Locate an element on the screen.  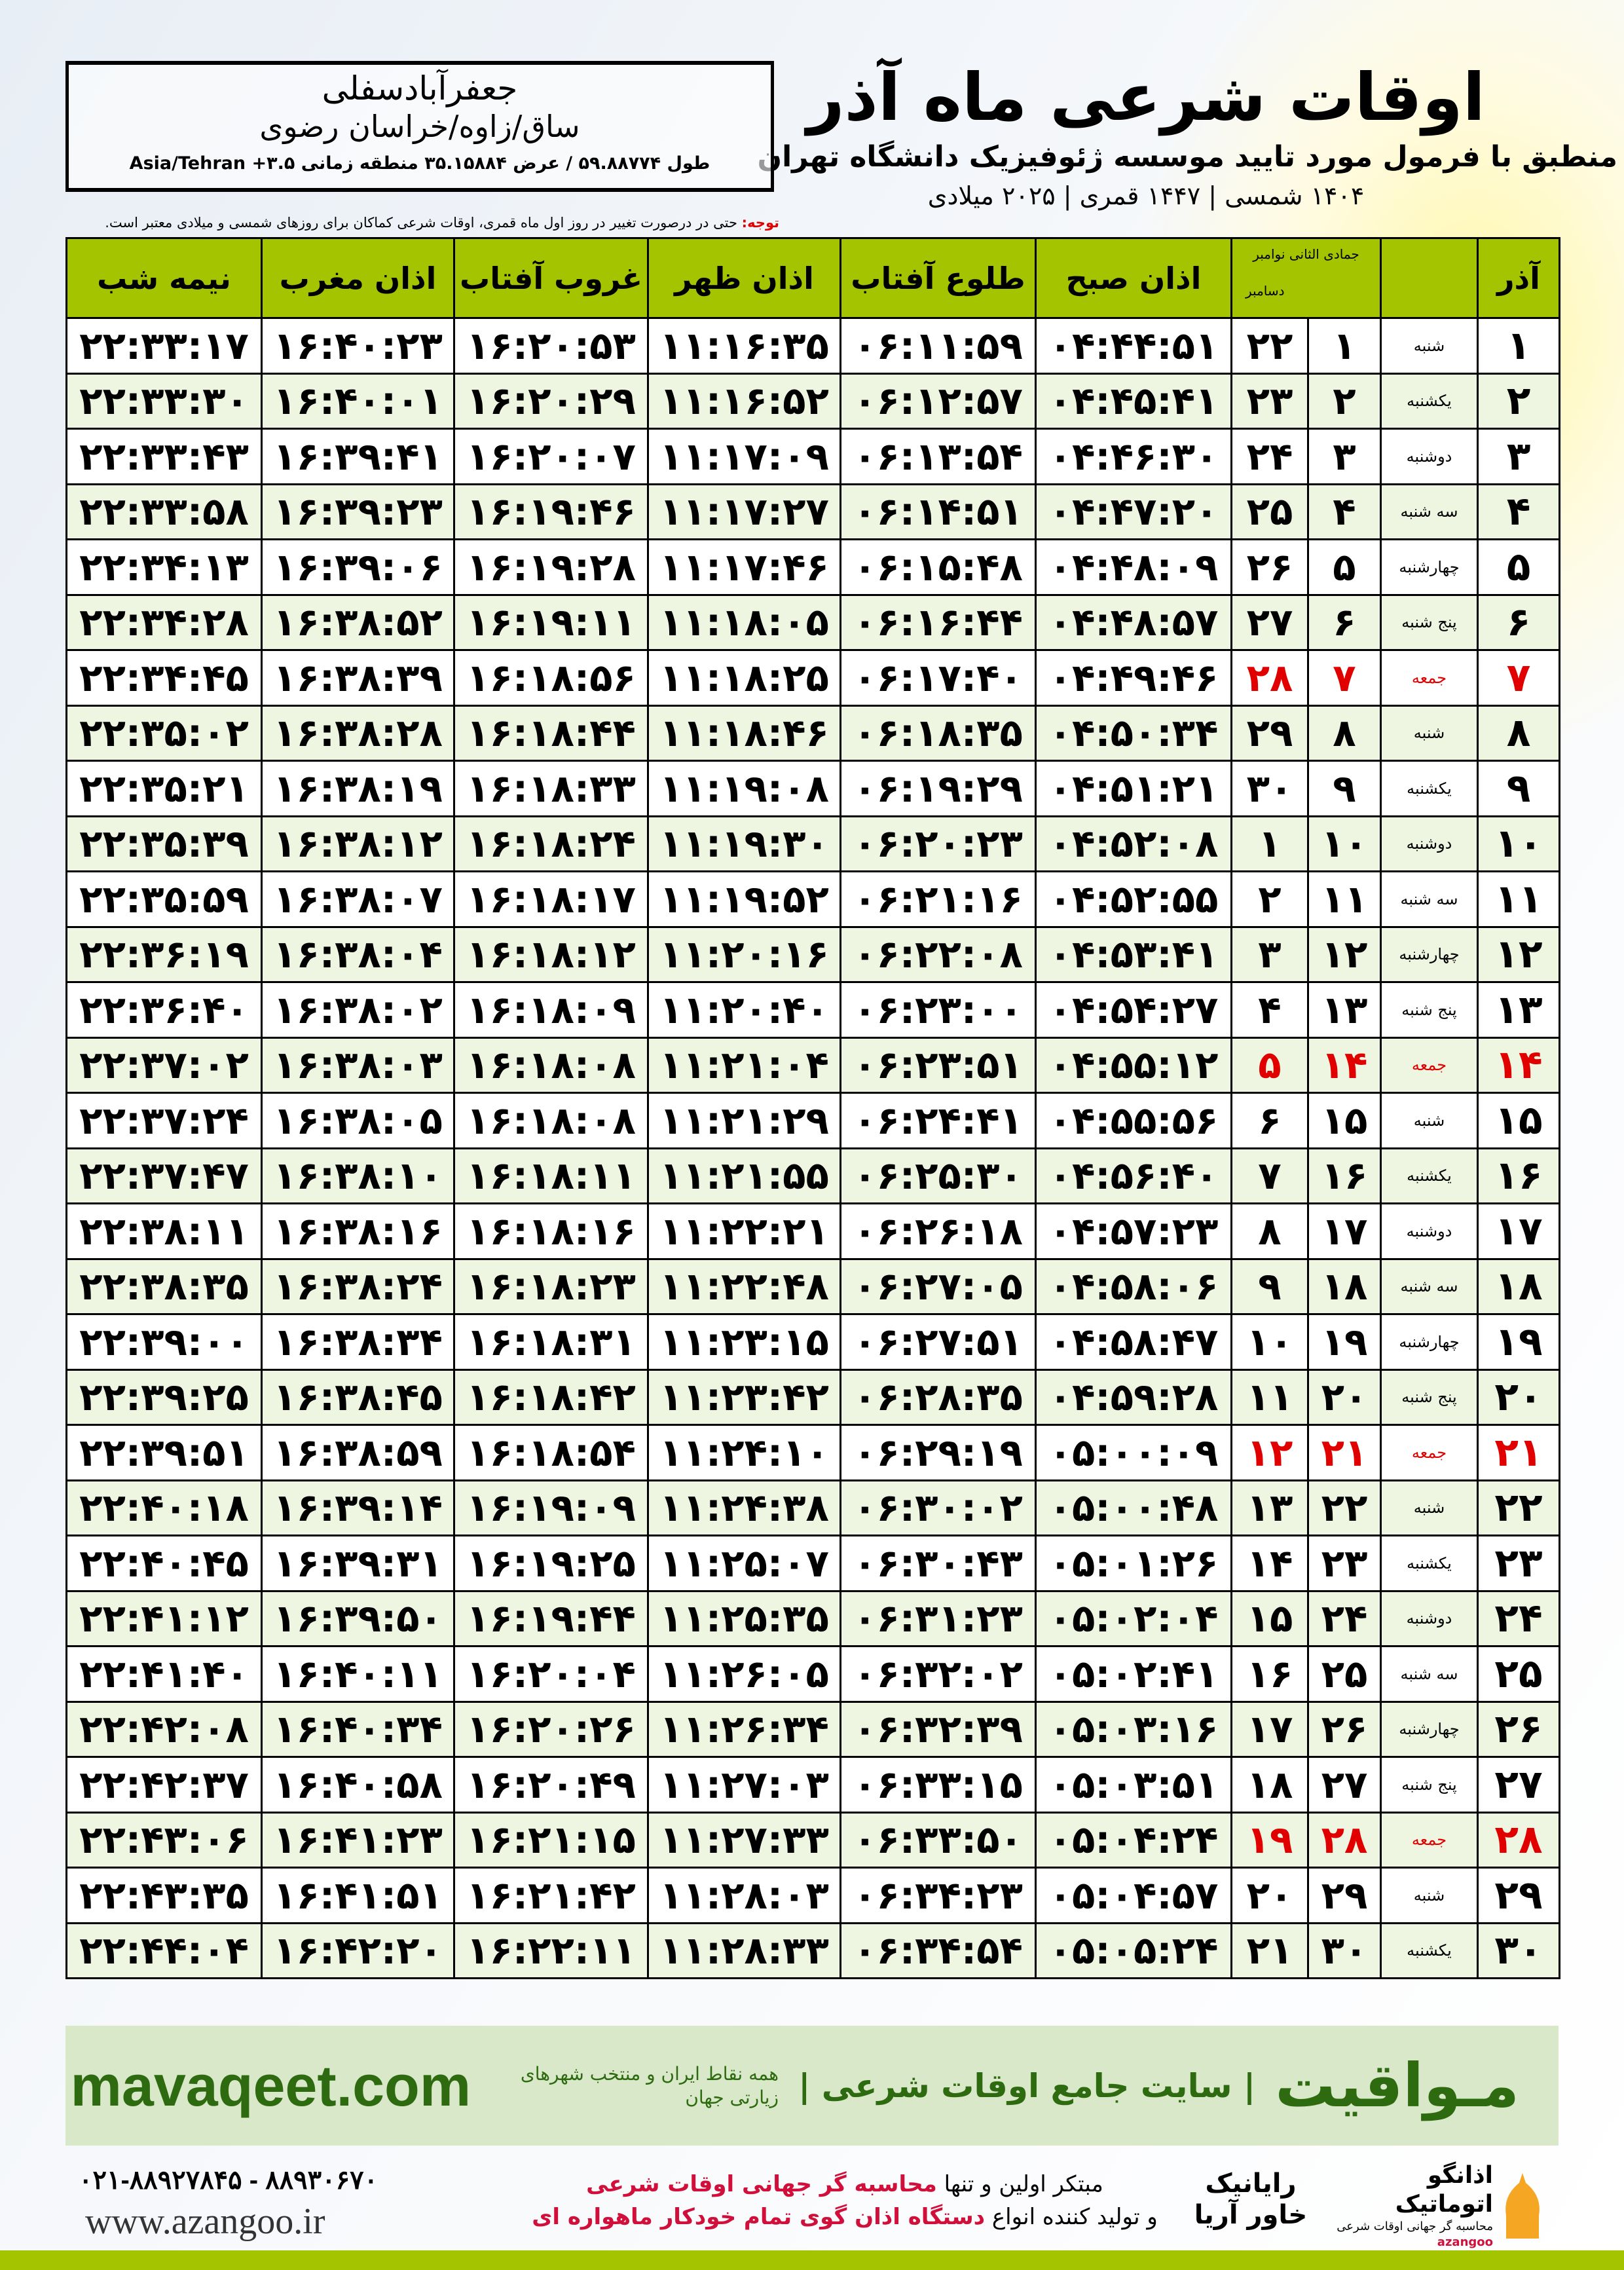
jumada-day-cell: ۱۸ is located at coordinates (1344, 1286).